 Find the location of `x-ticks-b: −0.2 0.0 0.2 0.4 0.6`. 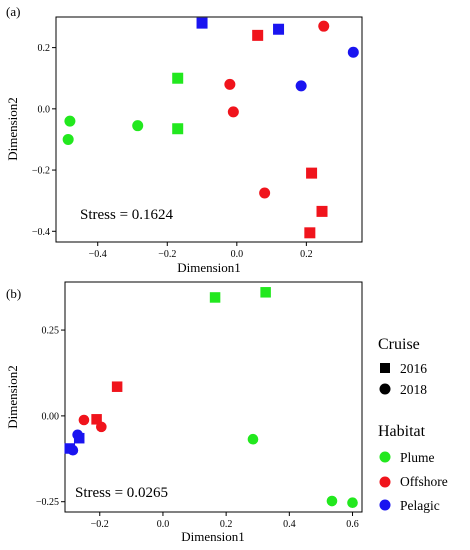

x-ticks-b: −0.2 0.0 0.2 0.4 0.6 is located at coordinates (225, 521).